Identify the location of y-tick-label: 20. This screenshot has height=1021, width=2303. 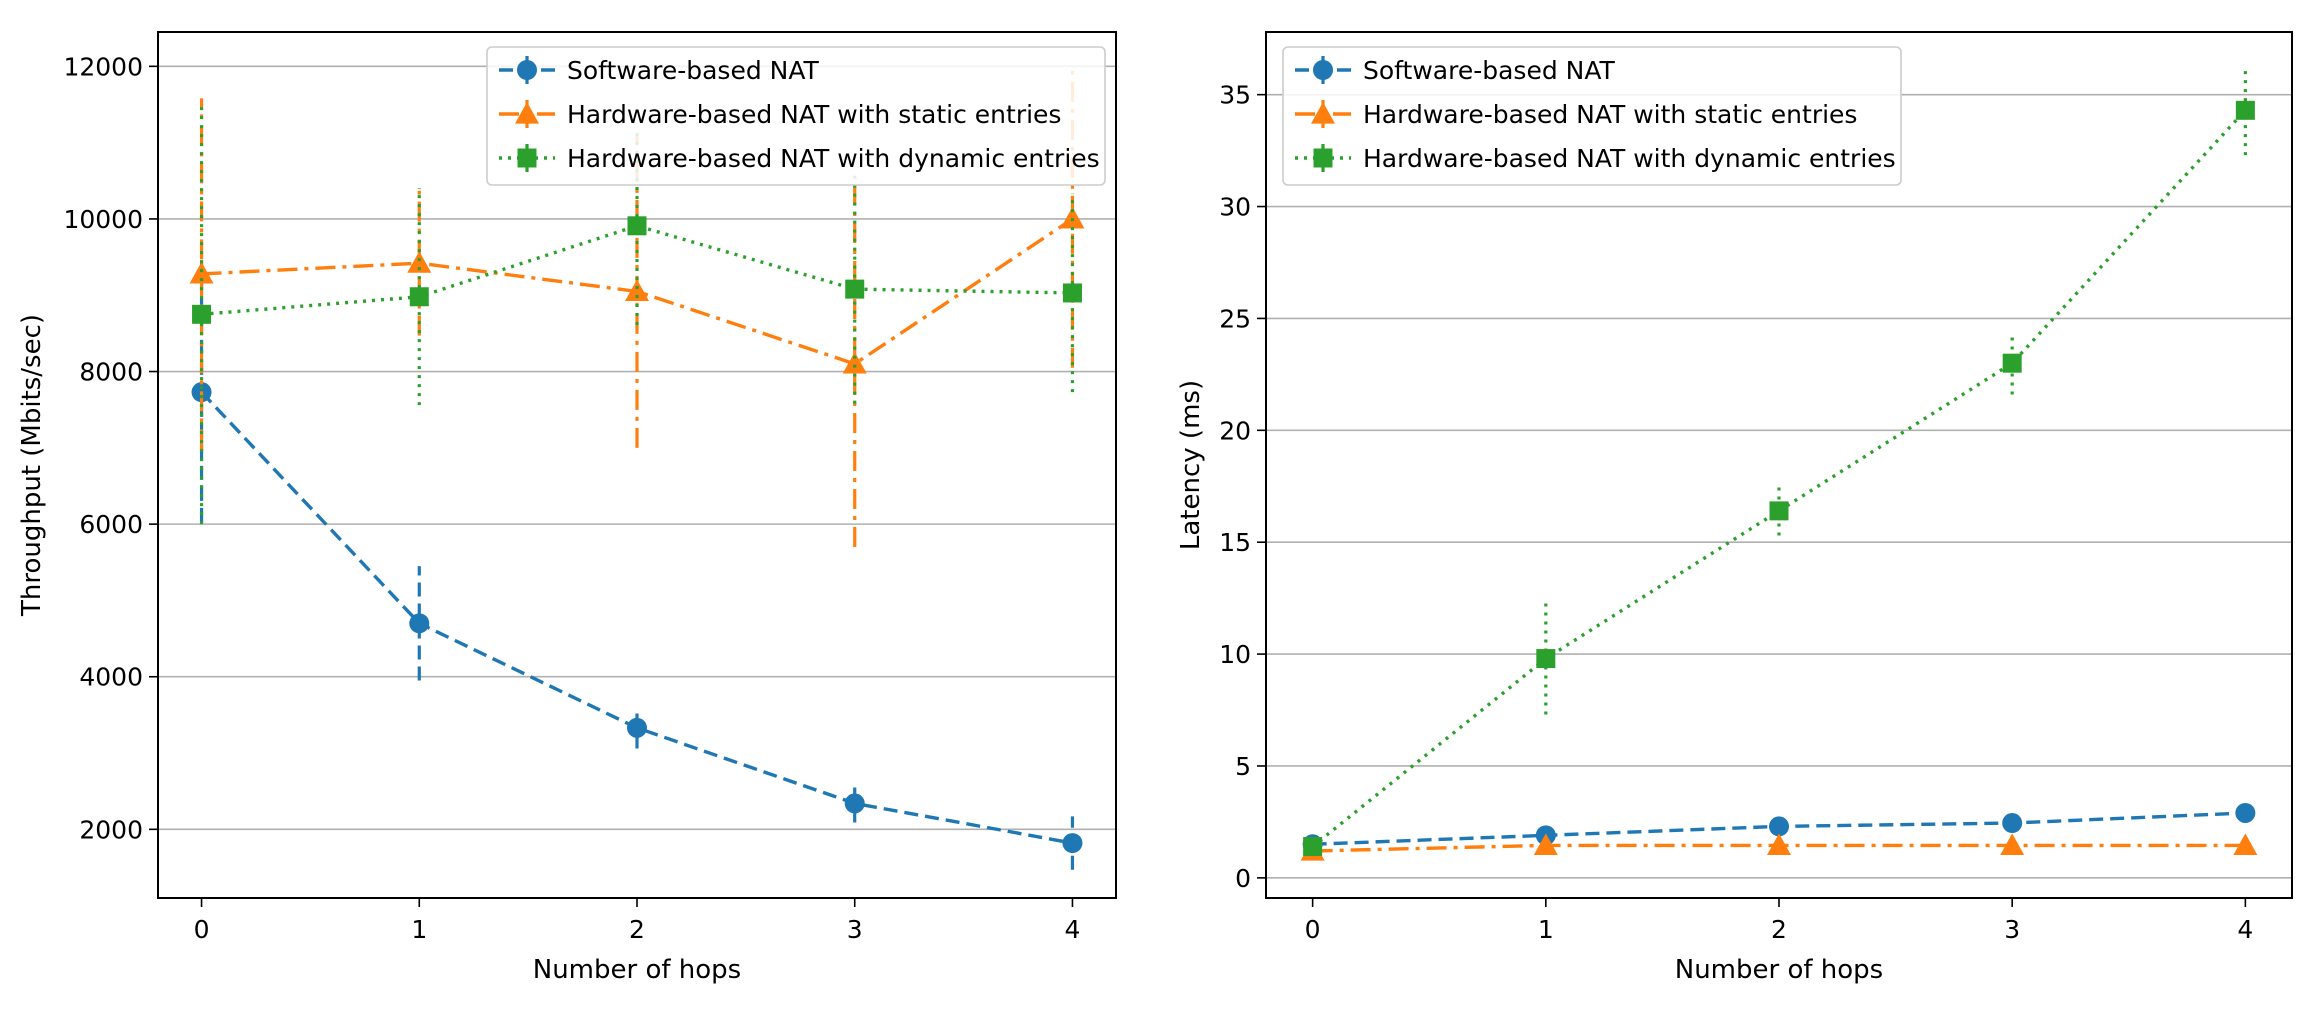
(1235, 430).